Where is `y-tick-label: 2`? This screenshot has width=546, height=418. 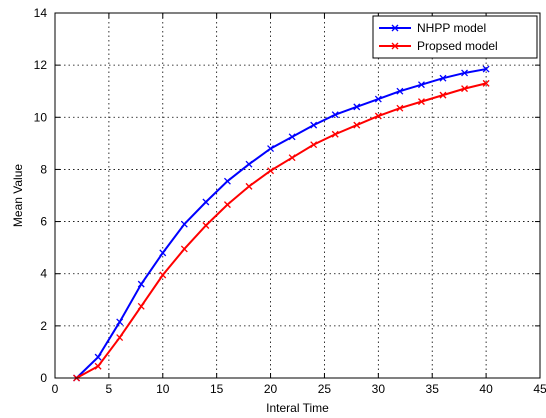 y-tick-label: 2 is located at coordinates (43, 326).